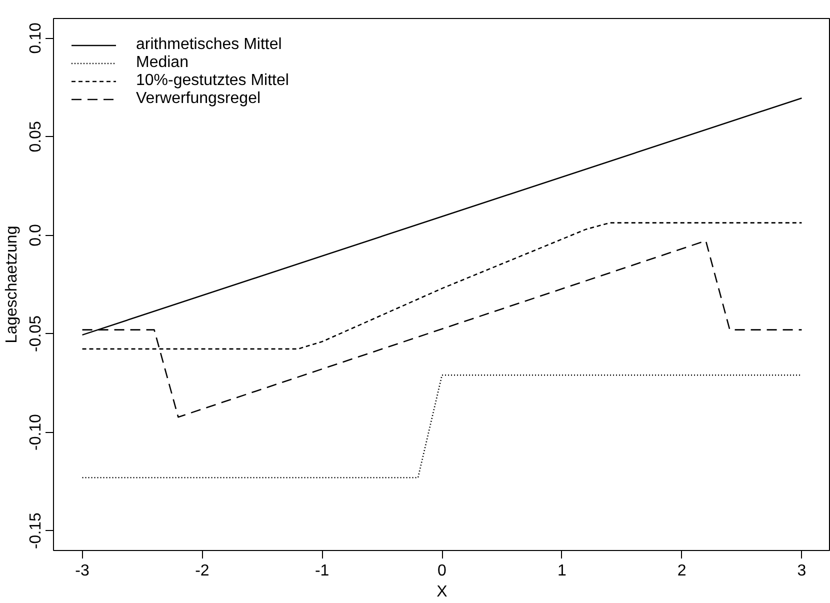 Image resolution: width=830 pixels, height=603 pixels. Describe the element at coordinates (12, 285) in the screenshot. I see `y-axis-title: Lageschaetzung` at that location.